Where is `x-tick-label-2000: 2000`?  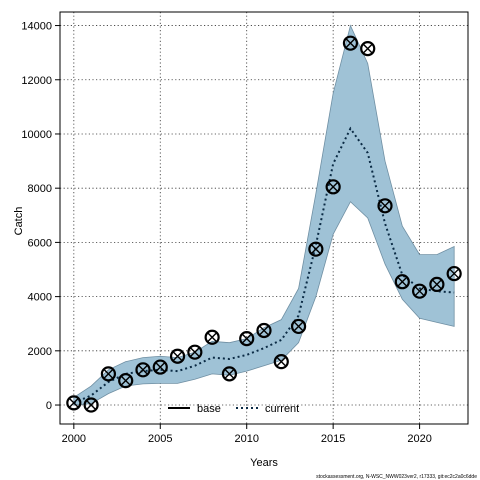
x-tick-label-2000: 2000 is located at coordinates (74, 439).